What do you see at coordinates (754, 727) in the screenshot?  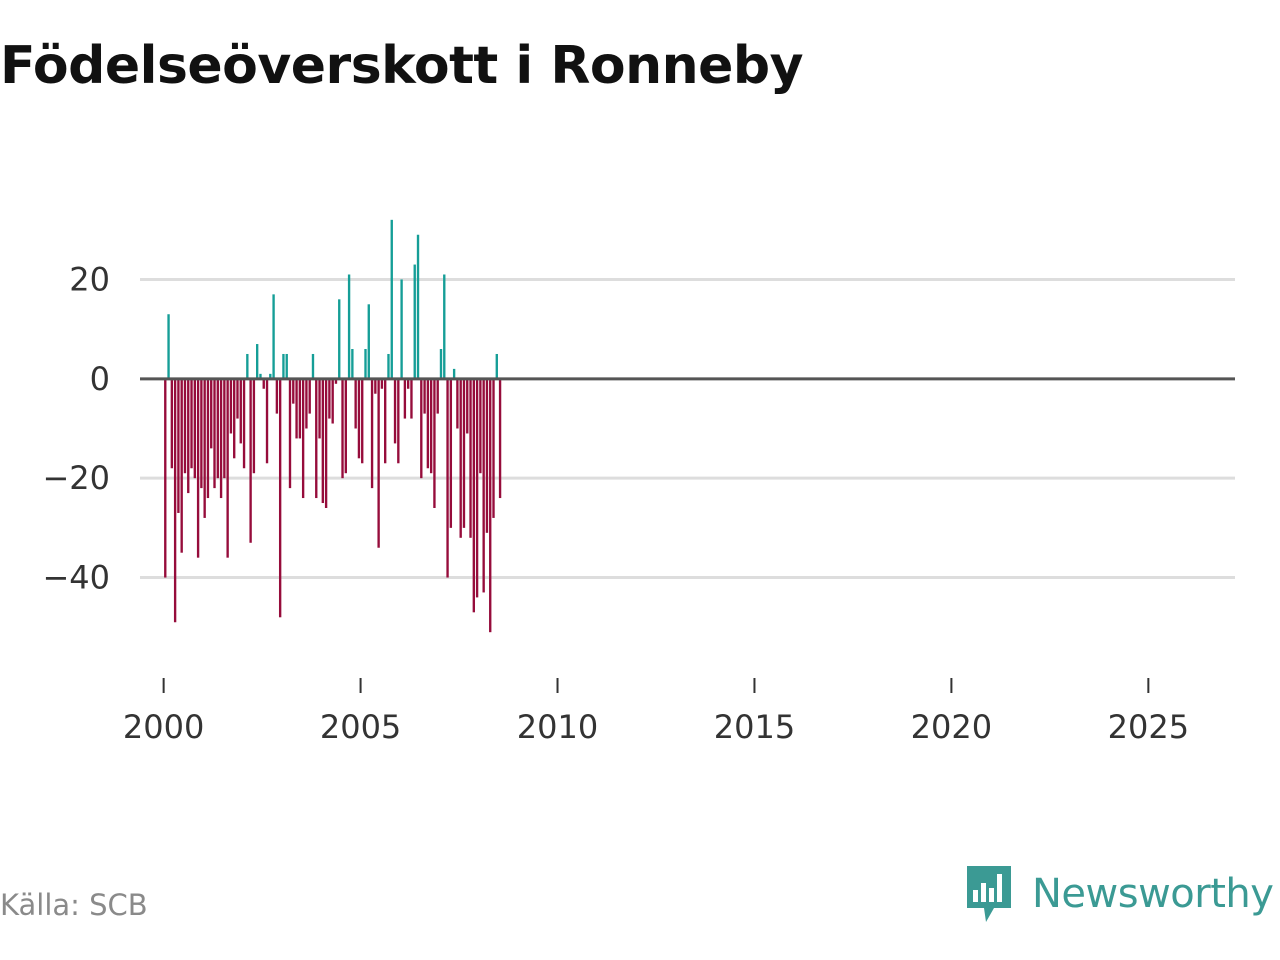 I see `x-tick-label: 2015` at bounding box center [754, 727].